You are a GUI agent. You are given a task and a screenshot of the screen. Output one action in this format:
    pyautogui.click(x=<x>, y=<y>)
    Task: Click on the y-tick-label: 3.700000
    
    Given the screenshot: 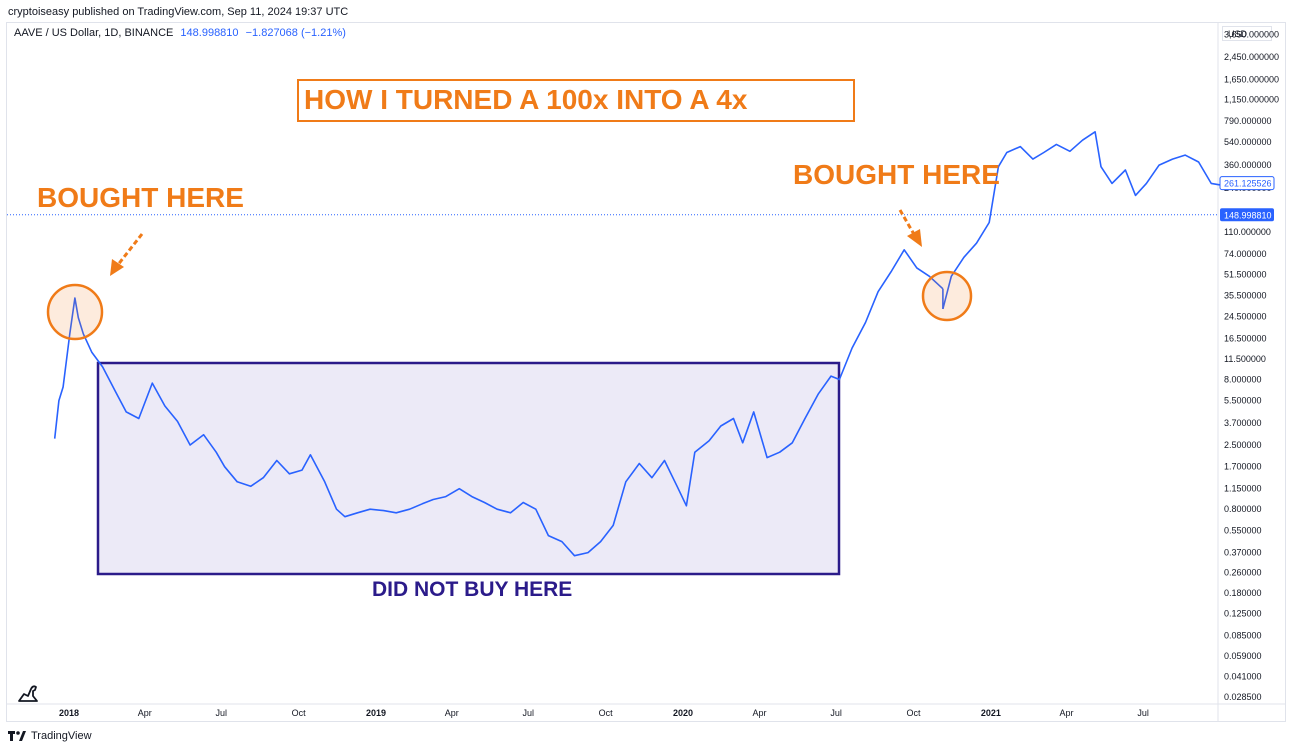 What is the action you would take?
    pyautogui.click(x=1243, y=423)
    